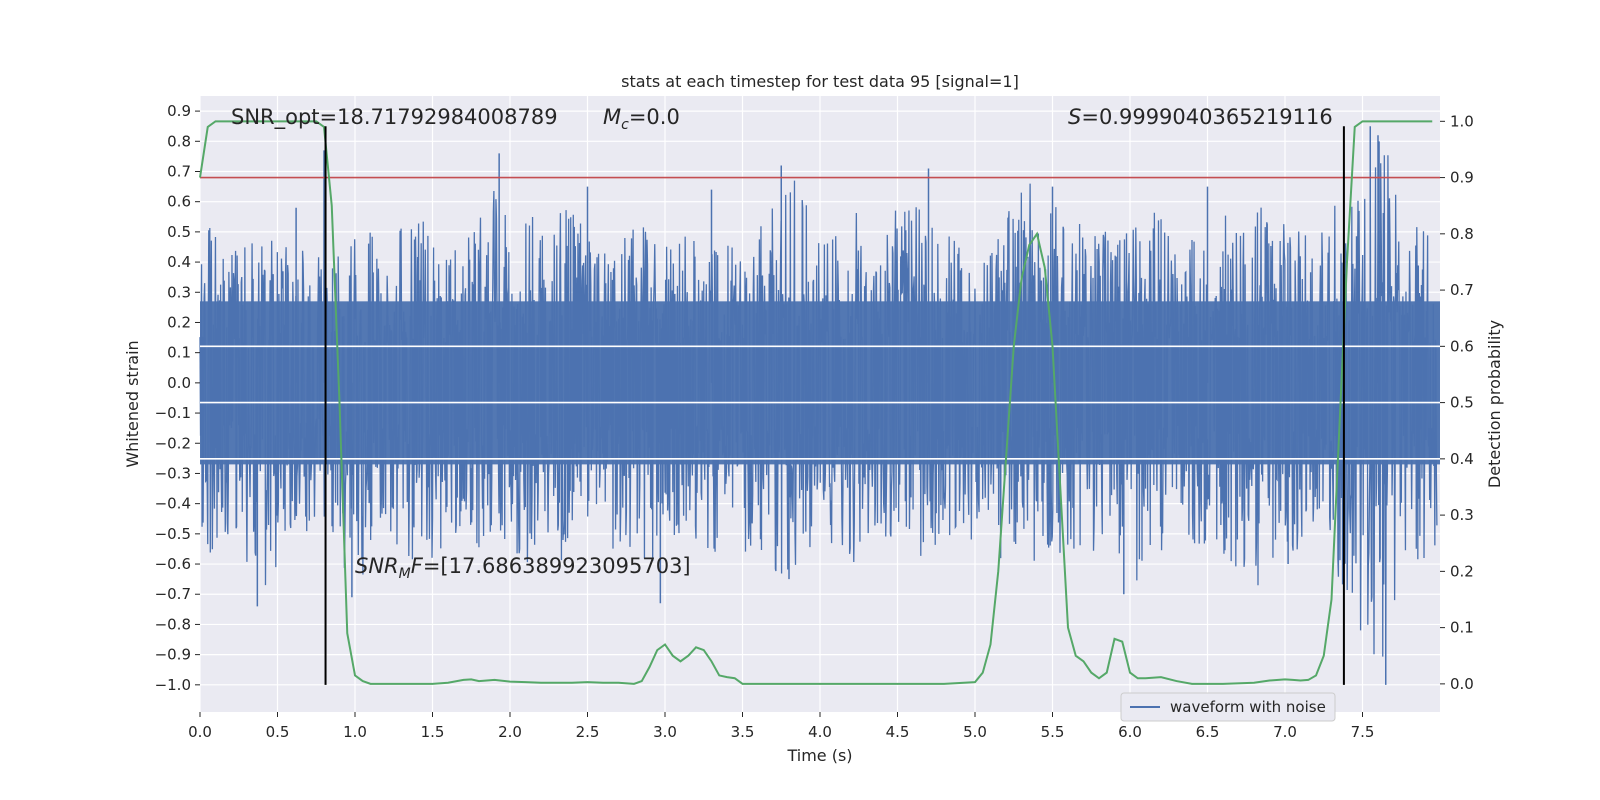  I want to click on x-tick-label: 7.5, so click(1363, 732).